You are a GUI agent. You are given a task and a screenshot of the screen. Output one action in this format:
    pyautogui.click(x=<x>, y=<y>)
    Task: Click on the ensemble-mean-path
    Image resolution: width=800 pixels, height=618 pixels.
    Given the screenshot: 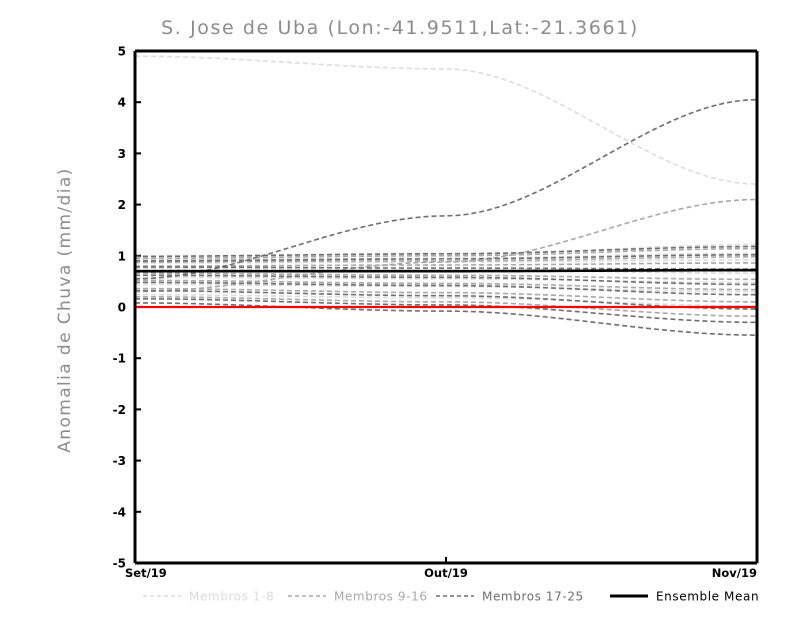 What is the action you would take?
    pyautogui.click(x=446, y=270)
    